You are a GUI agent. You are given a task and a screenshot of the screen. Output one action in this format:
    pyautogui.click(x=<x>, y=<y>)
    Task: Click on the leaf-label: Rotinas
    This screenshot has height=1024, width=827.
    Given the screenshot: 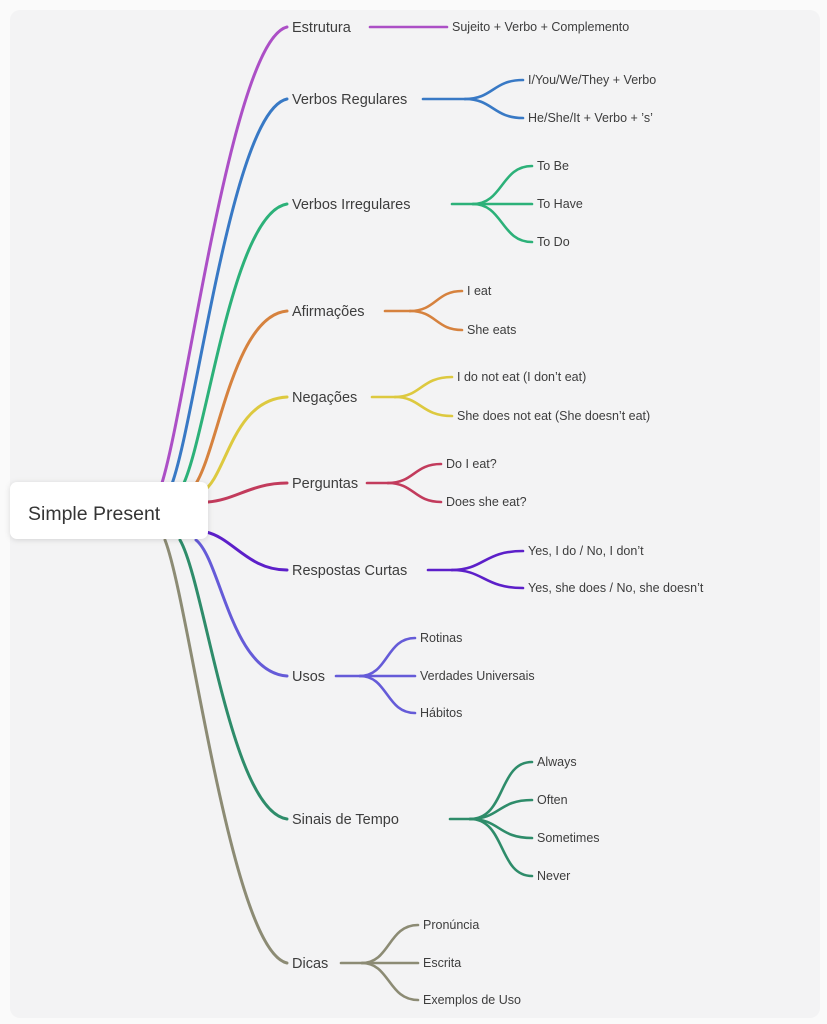 What is the action you would take?
    pyautogui.click(x=441, y=638)
    